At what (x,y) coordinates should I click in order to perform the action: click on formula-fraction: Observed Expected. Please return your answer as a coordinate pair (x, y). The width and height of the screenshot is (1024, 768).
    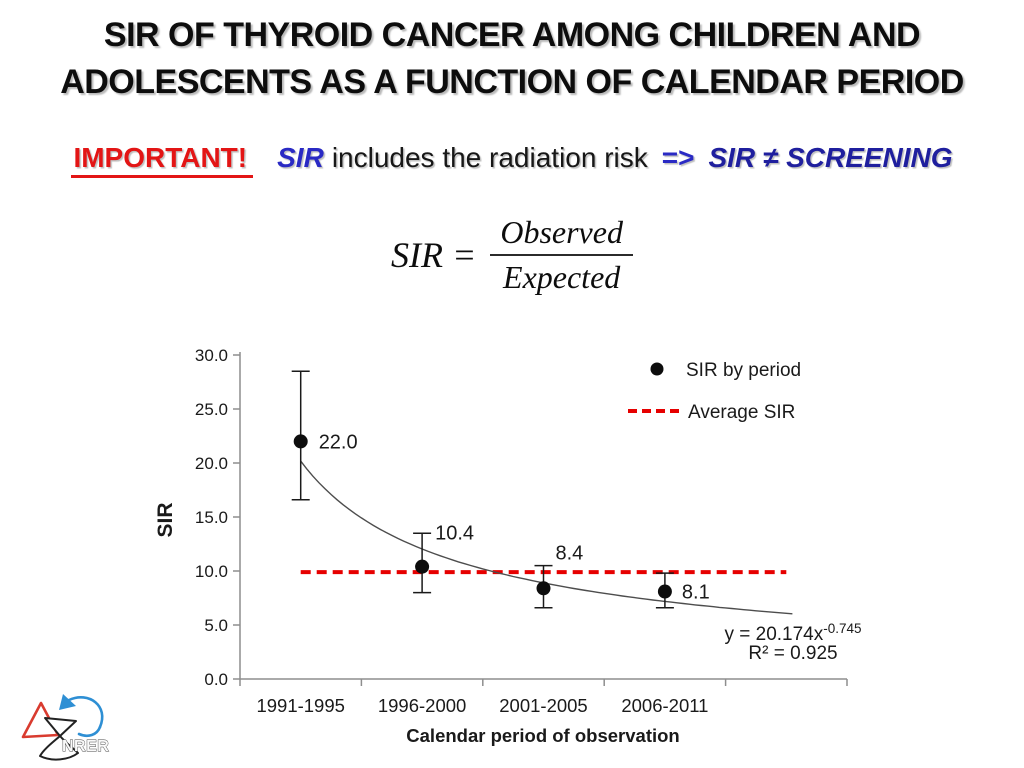
    Looking at the image, I should click on (561, 255).